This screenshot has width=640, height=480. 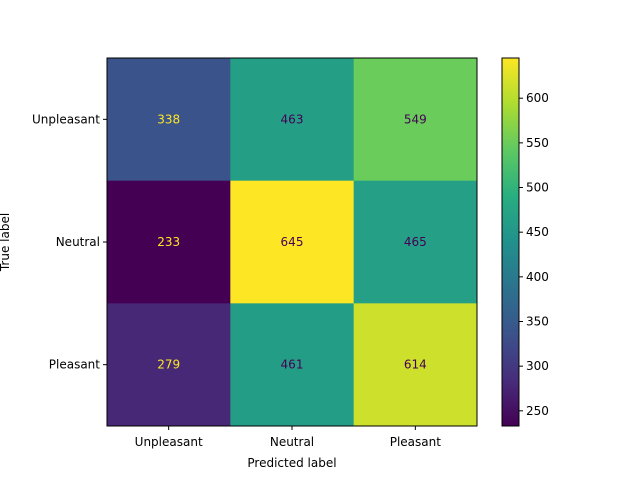 I want to click on colorbar-tick-label: 300, so click(x=537, y=366).